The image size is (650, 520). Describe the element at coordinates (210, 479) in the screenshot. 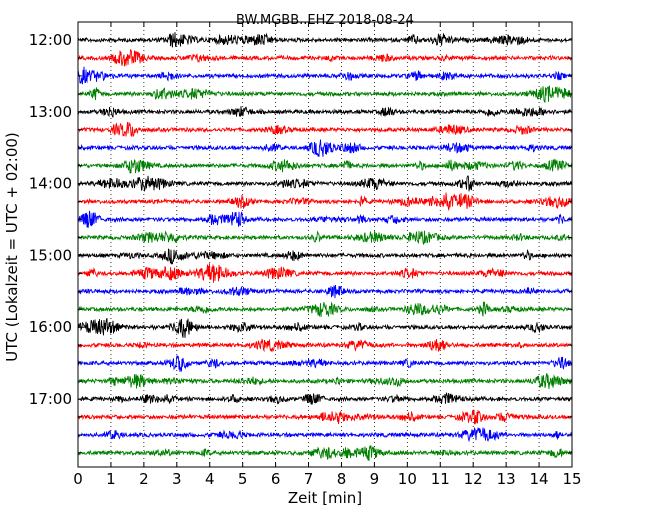

I see `x-tick-label-4: 4` at that location.